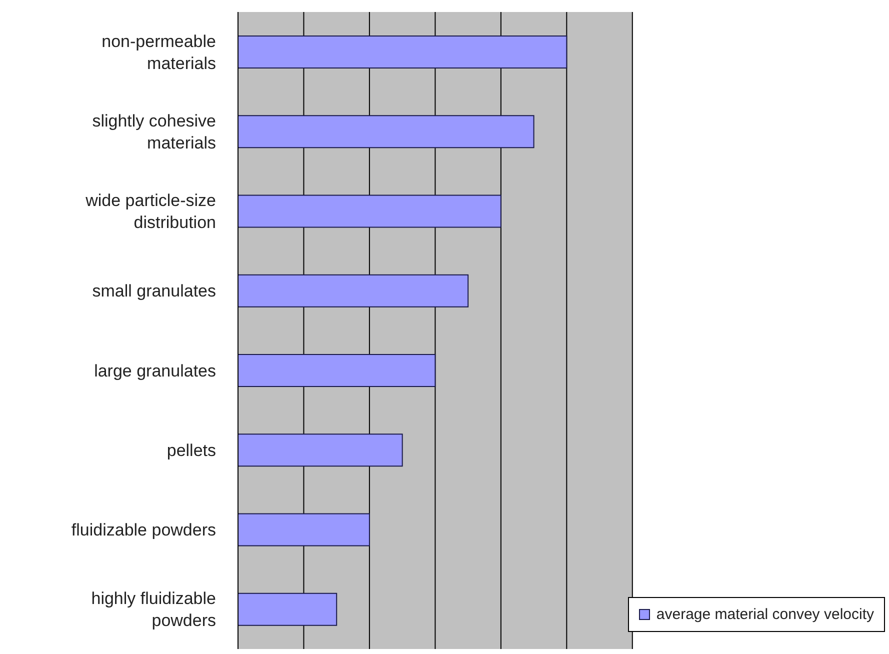 This screenshot has width=889, height=654. What do you see at coordinates (154, 131) in the screenshot?
I see `y-tick-label: slightly cohesive materials` at bounding box center [154, 131].